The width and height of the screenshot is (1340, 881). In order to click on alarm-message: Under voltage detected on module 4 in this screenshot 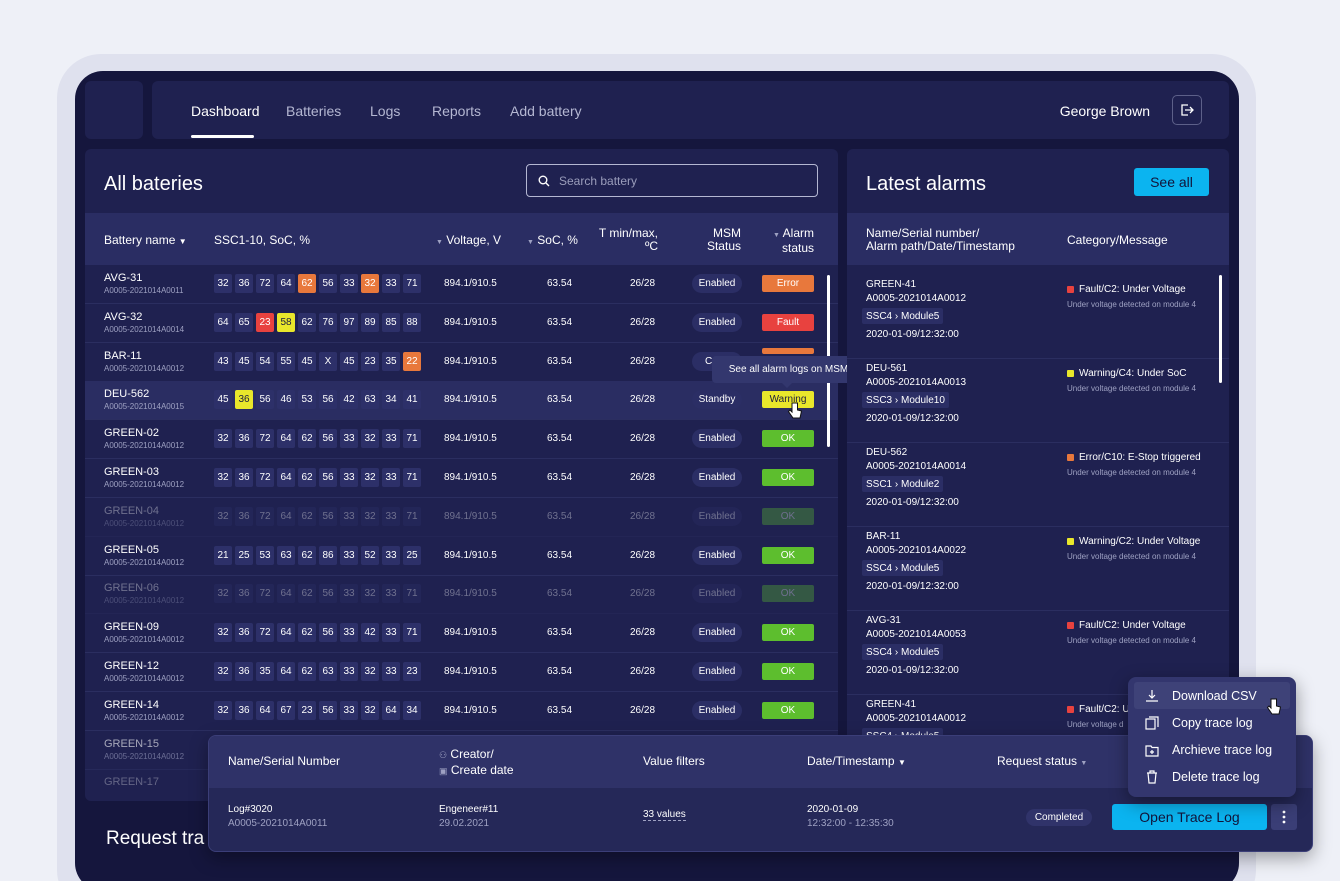, I will do `click(1131, 304)`.